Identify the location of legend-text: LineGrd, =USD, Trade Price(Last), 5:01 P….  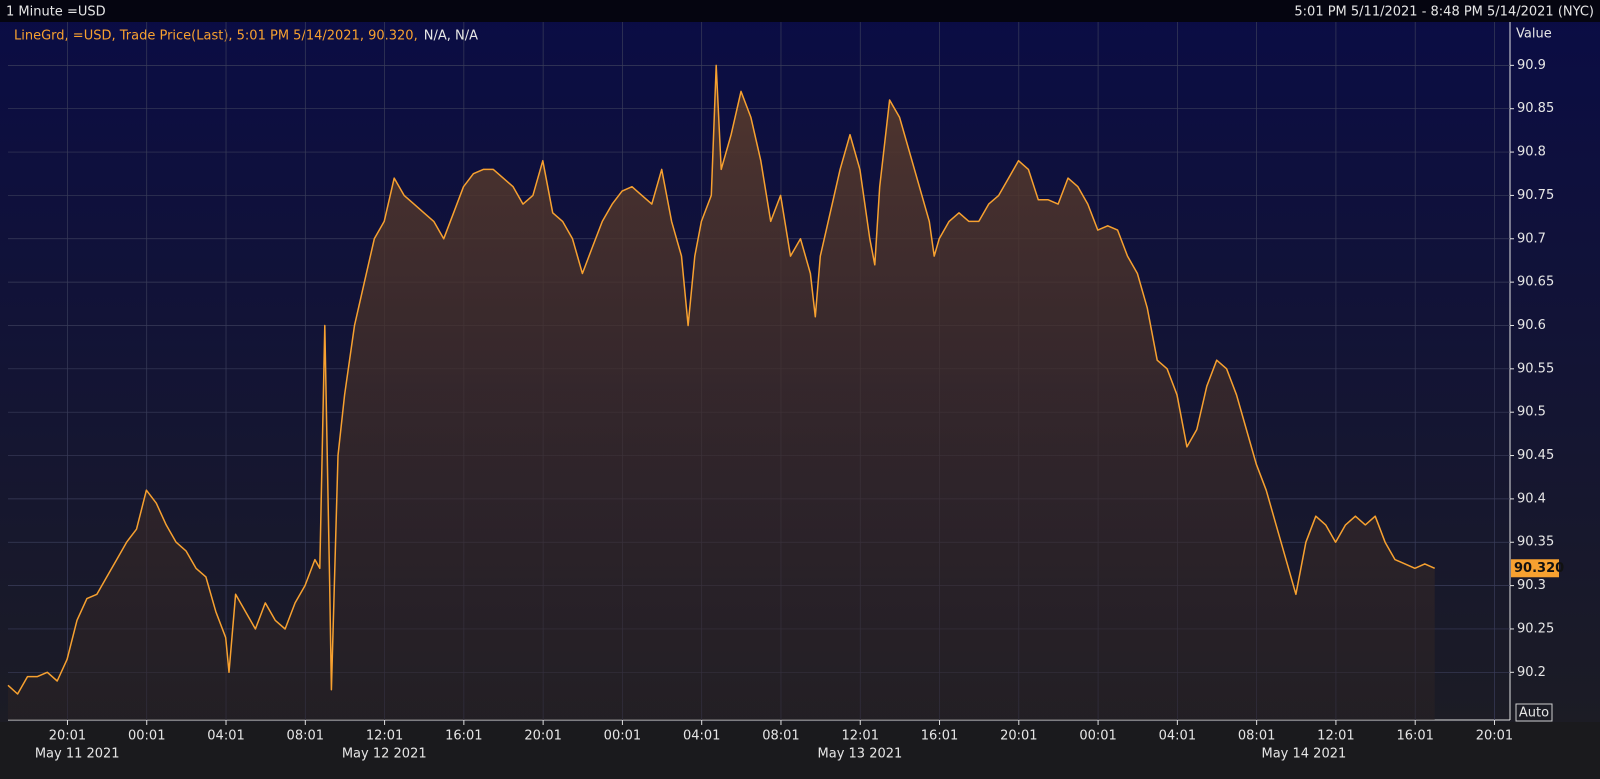
(216, 36).